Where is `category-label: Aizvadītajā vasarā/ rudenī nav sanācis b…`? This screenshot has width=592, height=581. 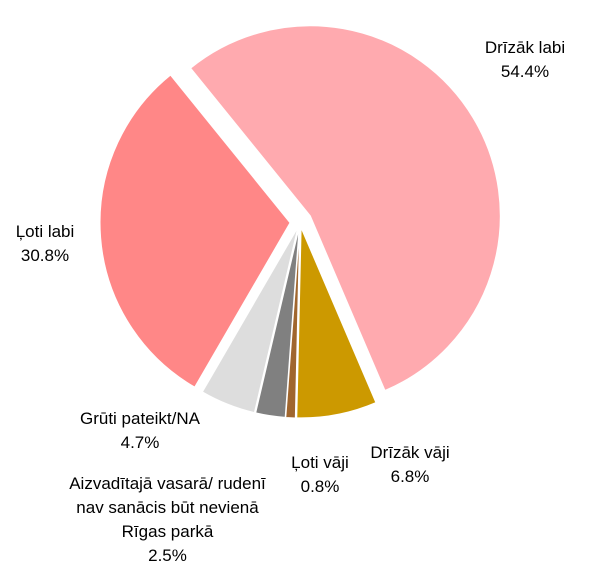
category-label: Aizvadītajā vasarā/ rudenī nav sanācis b… is located at coordinates (167, 507).